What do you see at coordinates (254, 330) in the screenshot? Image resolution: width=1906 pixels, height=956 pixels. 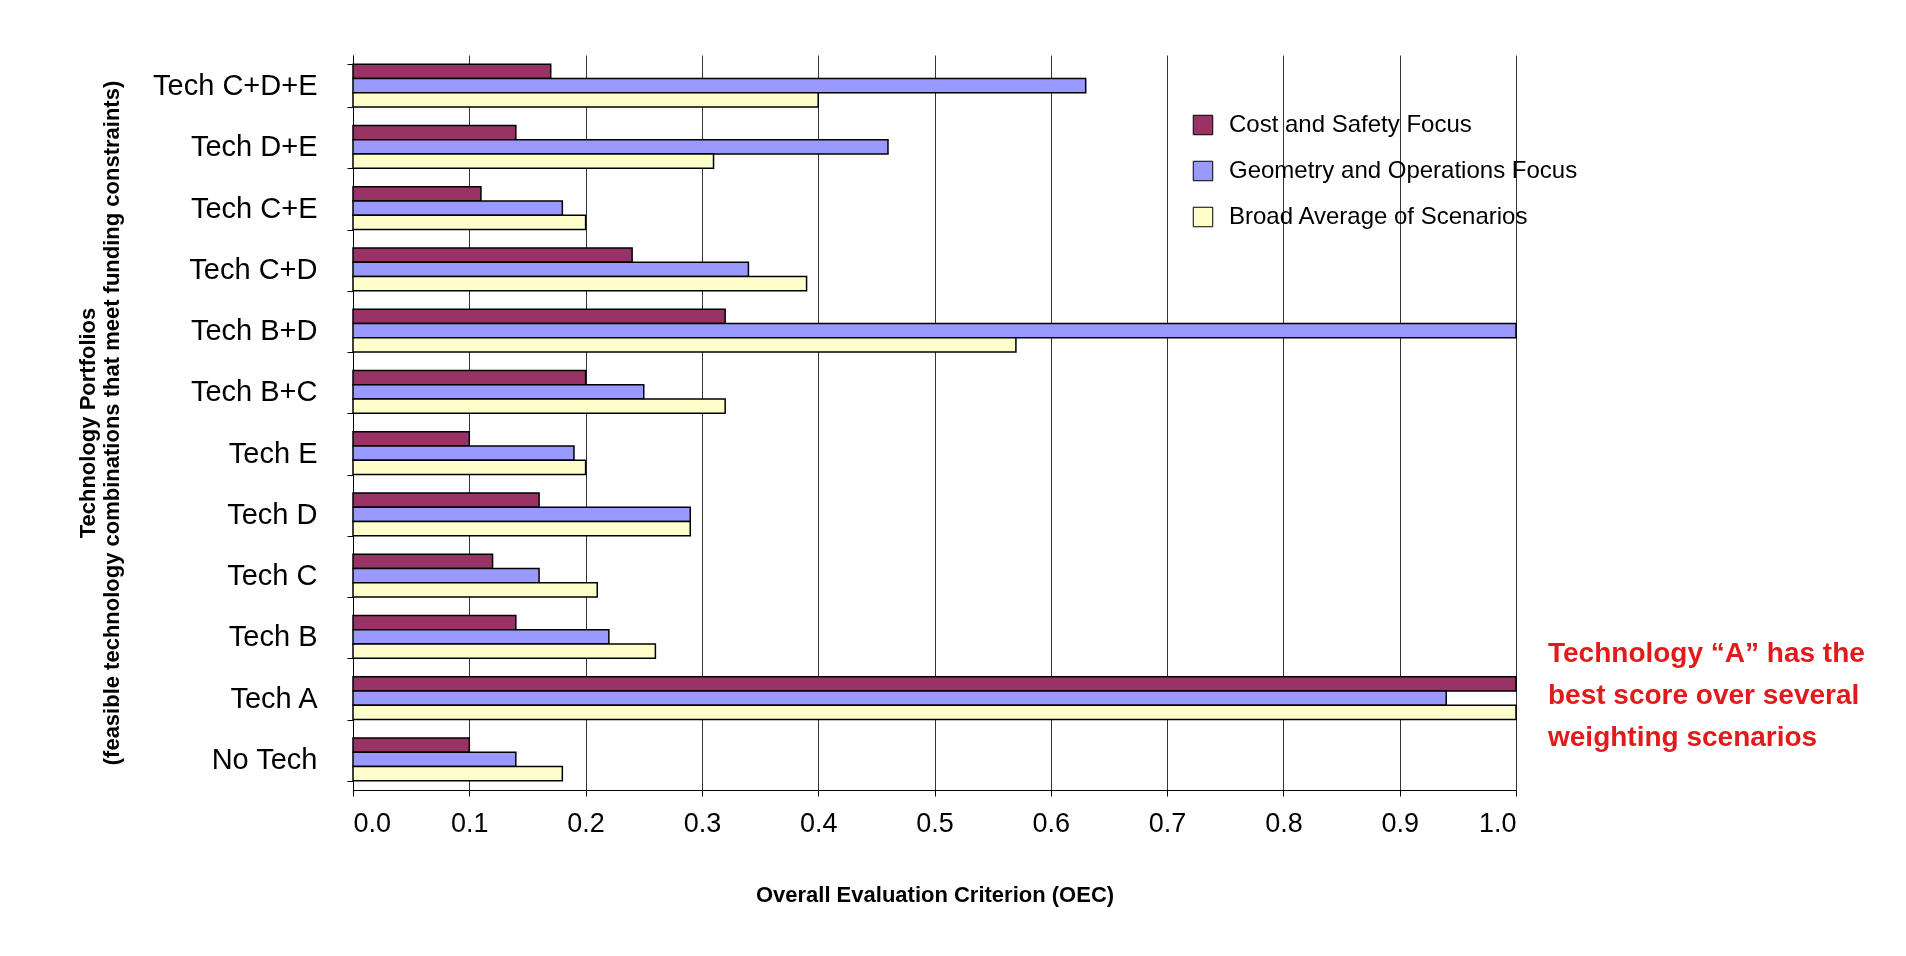 I see `y-tick-label: Tech B+D` at bounding box center [254, 330].